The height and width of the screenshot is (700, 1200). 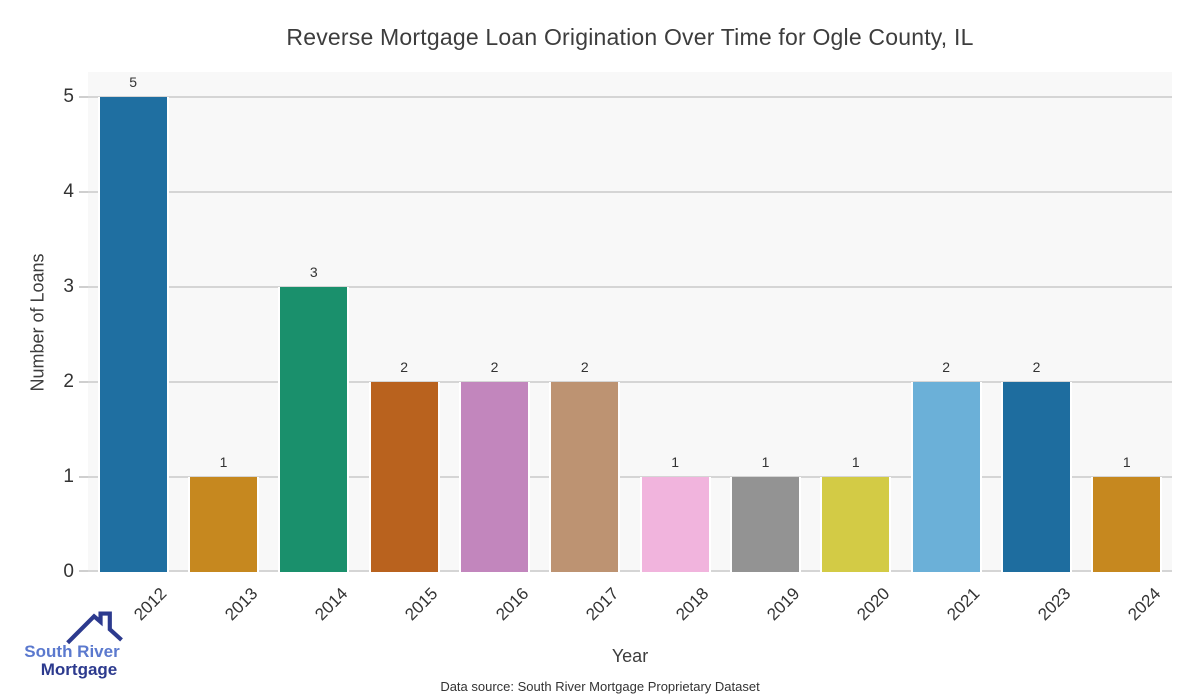 What do you see at coordinates (150, 604) in the screenshot?
I see `x-axis-tick-label: 2012` at bounding box center [150, 604].